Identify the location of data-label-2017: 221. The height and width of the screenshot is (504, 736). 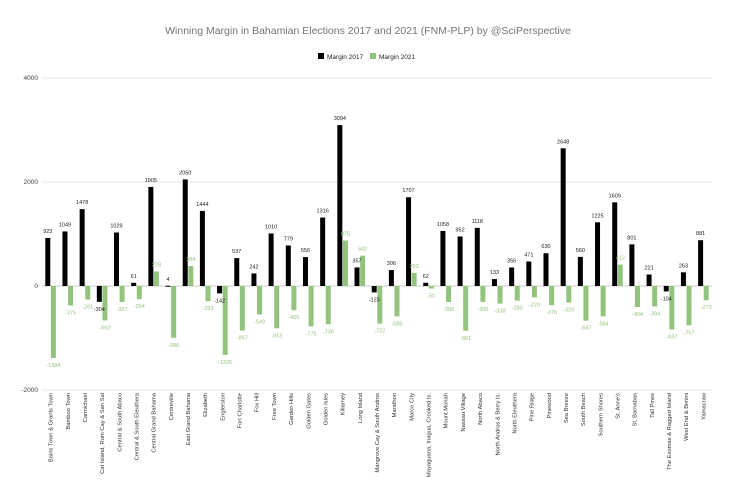
(648, 269).